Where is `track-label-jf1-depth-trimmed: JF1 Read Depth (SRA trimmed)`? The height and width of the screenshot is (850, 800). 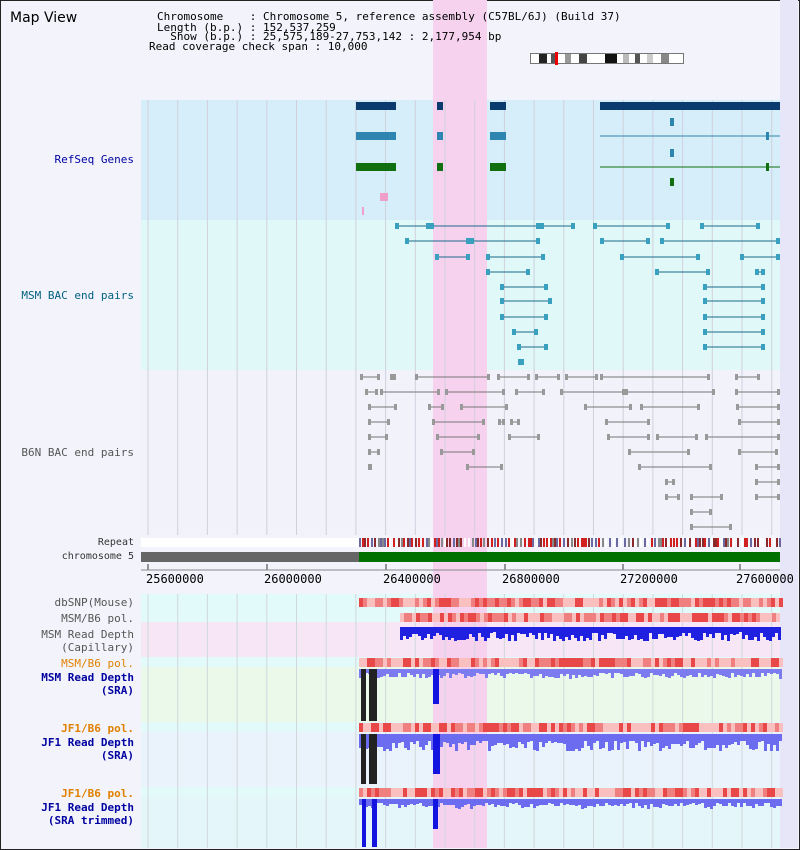
track-label-jf1-depth-trimmed: JF1 Read Depth (SRA trimmed) is located at coordinates (87, 814).